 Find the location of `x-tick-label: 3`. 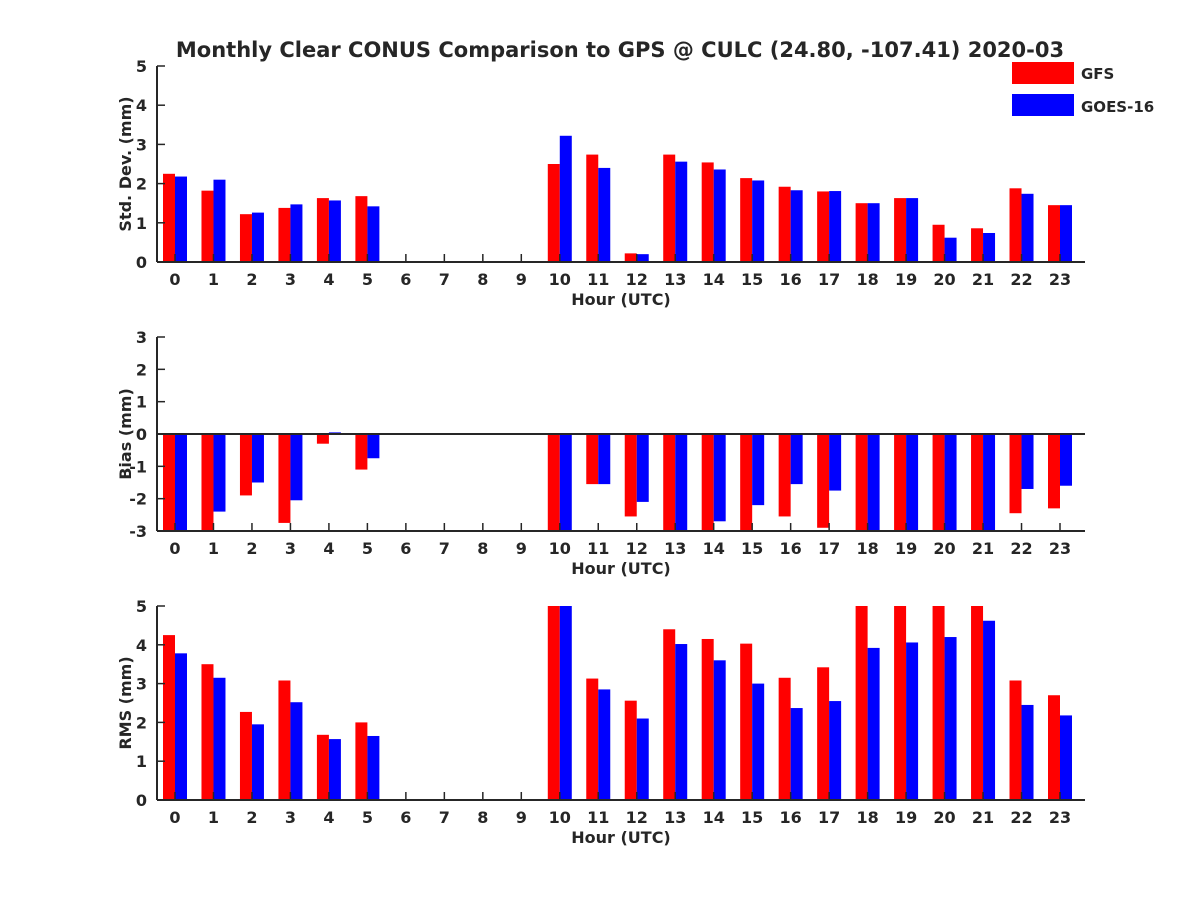

x-tick-label: 3 is located at coordinates (290, 817).